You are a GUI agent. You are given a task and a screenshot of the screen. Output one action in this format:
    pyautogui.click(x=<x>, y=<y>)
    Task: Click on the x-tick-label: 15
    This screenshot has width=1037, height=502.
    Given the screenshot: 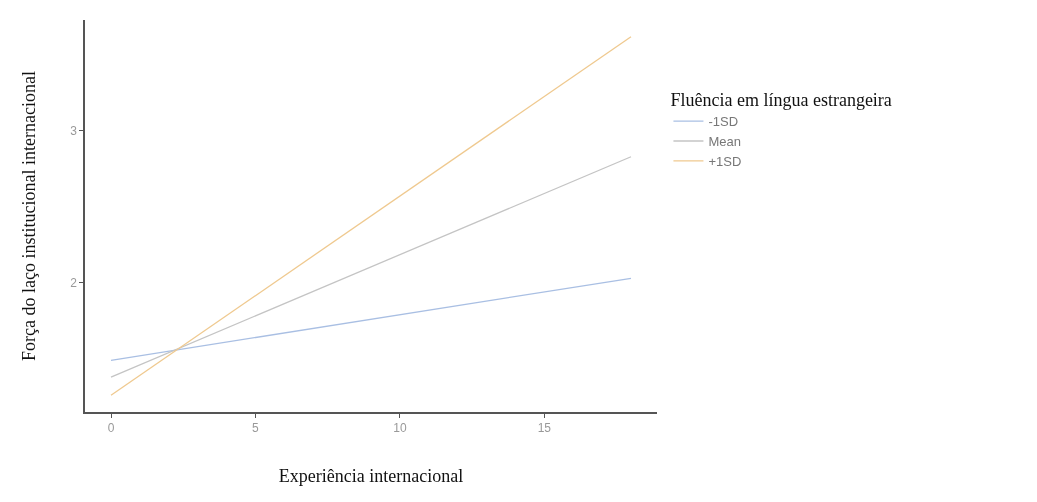 What is the action you would take?
    pyautogui.click(x=544, y=428)
    